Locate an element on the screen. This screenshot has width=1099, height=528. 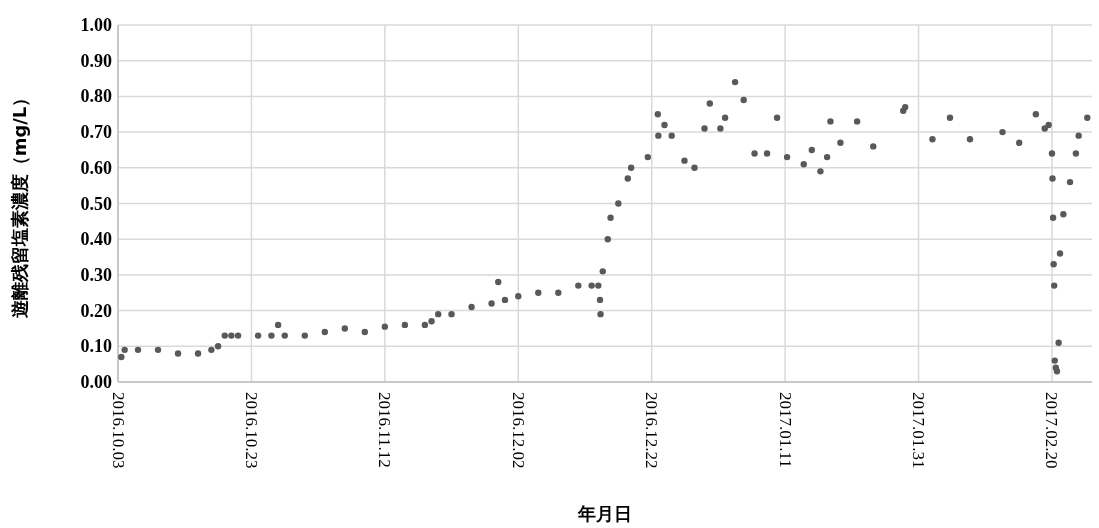
x-tick-label: 2016.10.03 is located at coordinates (118, 430).